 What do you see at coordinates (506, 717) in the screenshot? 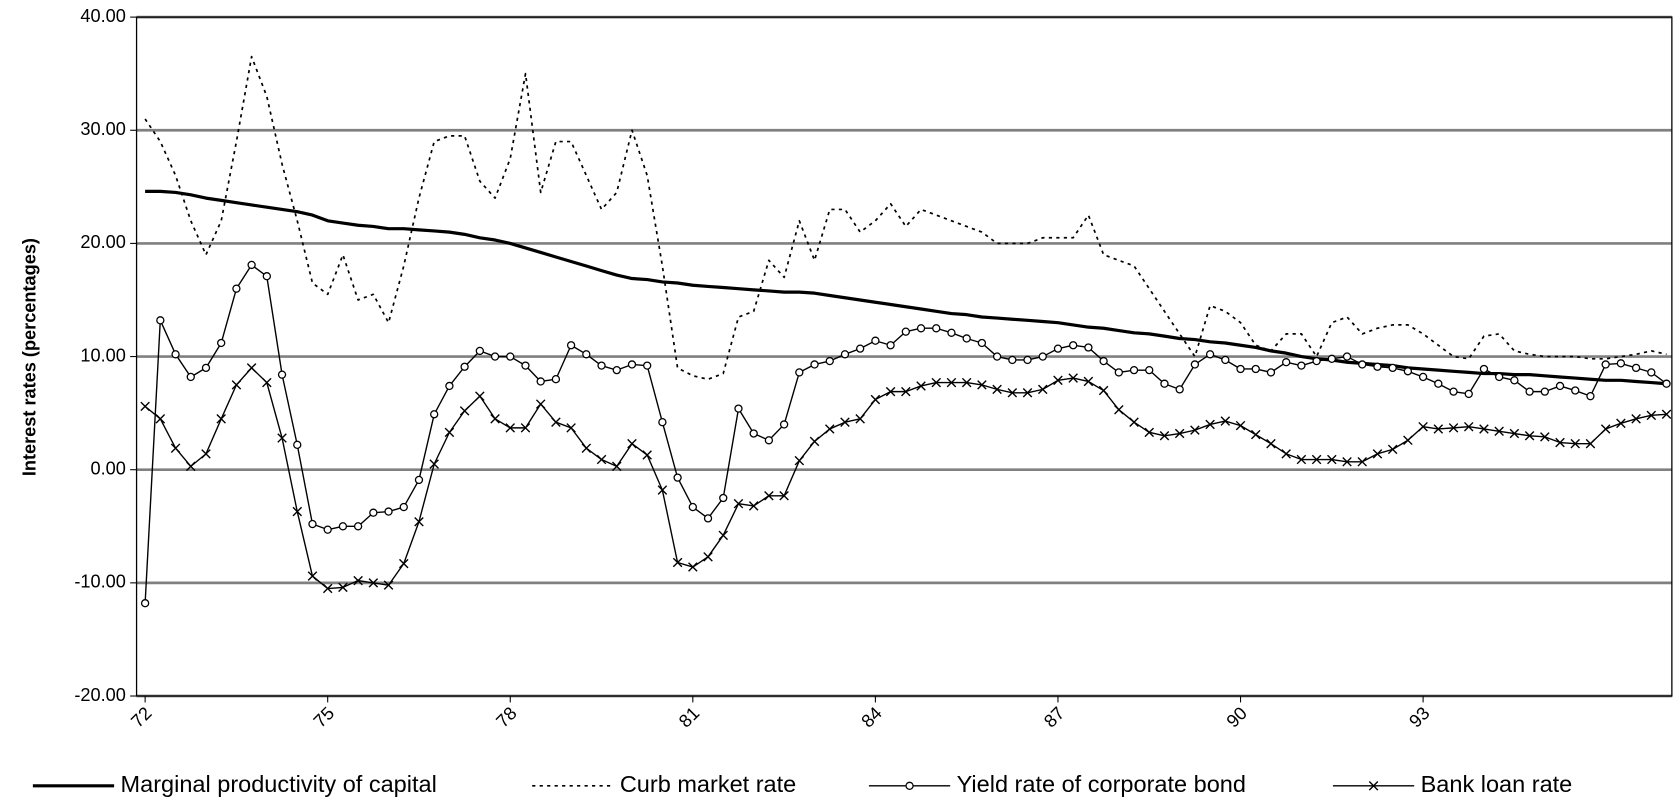
I see `x-tick-label: 78` at bounding box center [506, 717].